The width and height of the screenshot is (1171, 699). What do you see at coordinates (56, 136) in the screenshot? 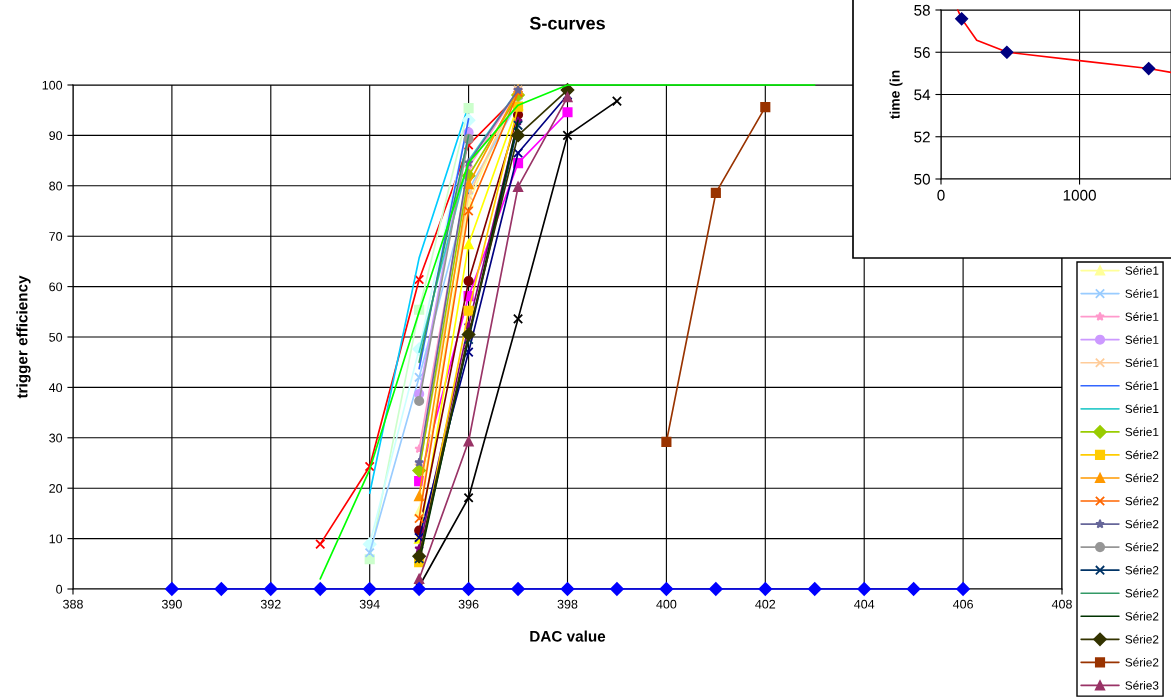
I see `y-tick-label: 90` at bounding box center [56, 136].